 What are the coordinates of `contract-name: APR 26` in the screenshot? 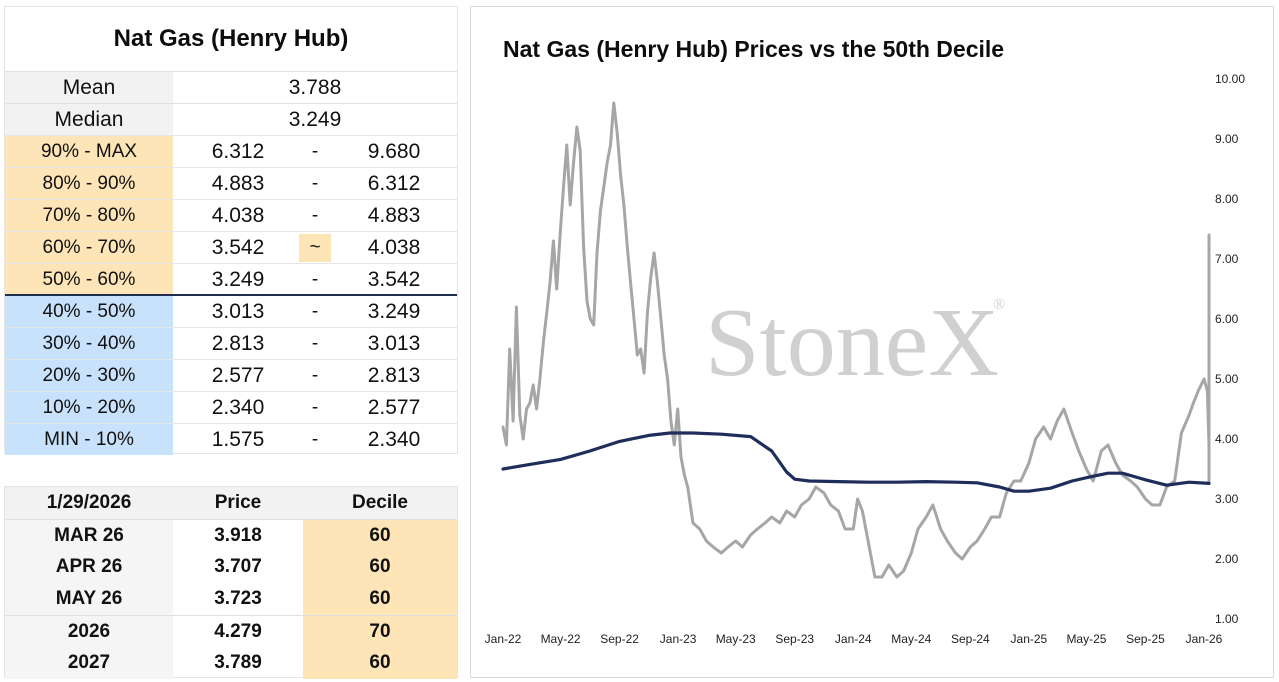 It's located at (89, 567).